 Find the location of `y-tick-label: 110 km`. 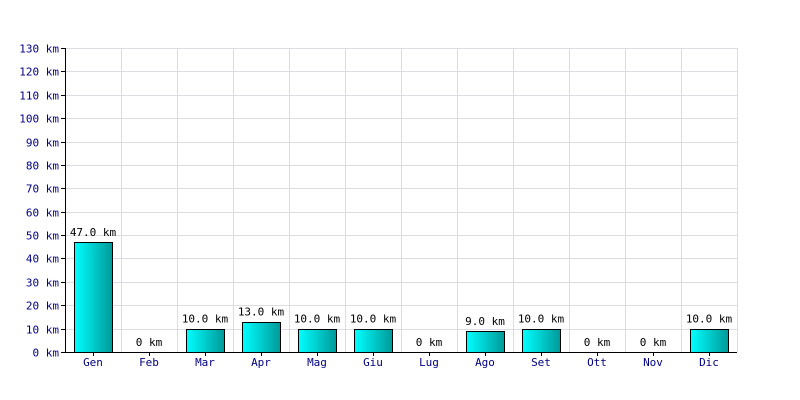

y-tick-label: 110 km is located at coordinates (39, 96).